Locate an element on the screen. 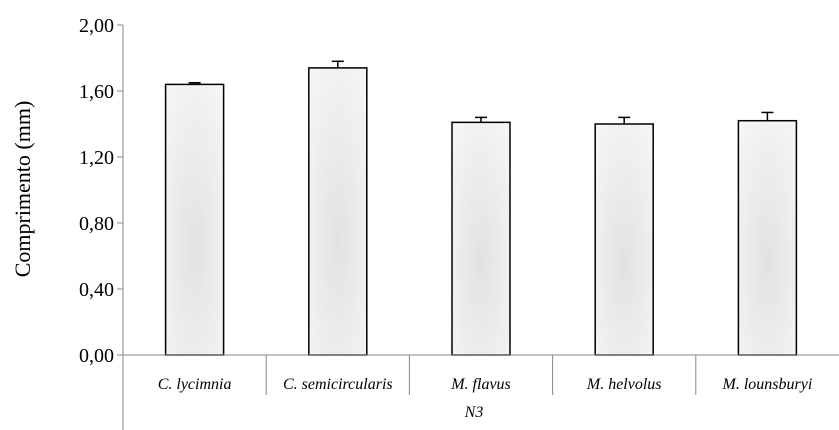 The width and height of the screenshot is (839, 430). category-label: M. flavus is located at coordinates (480, 384).